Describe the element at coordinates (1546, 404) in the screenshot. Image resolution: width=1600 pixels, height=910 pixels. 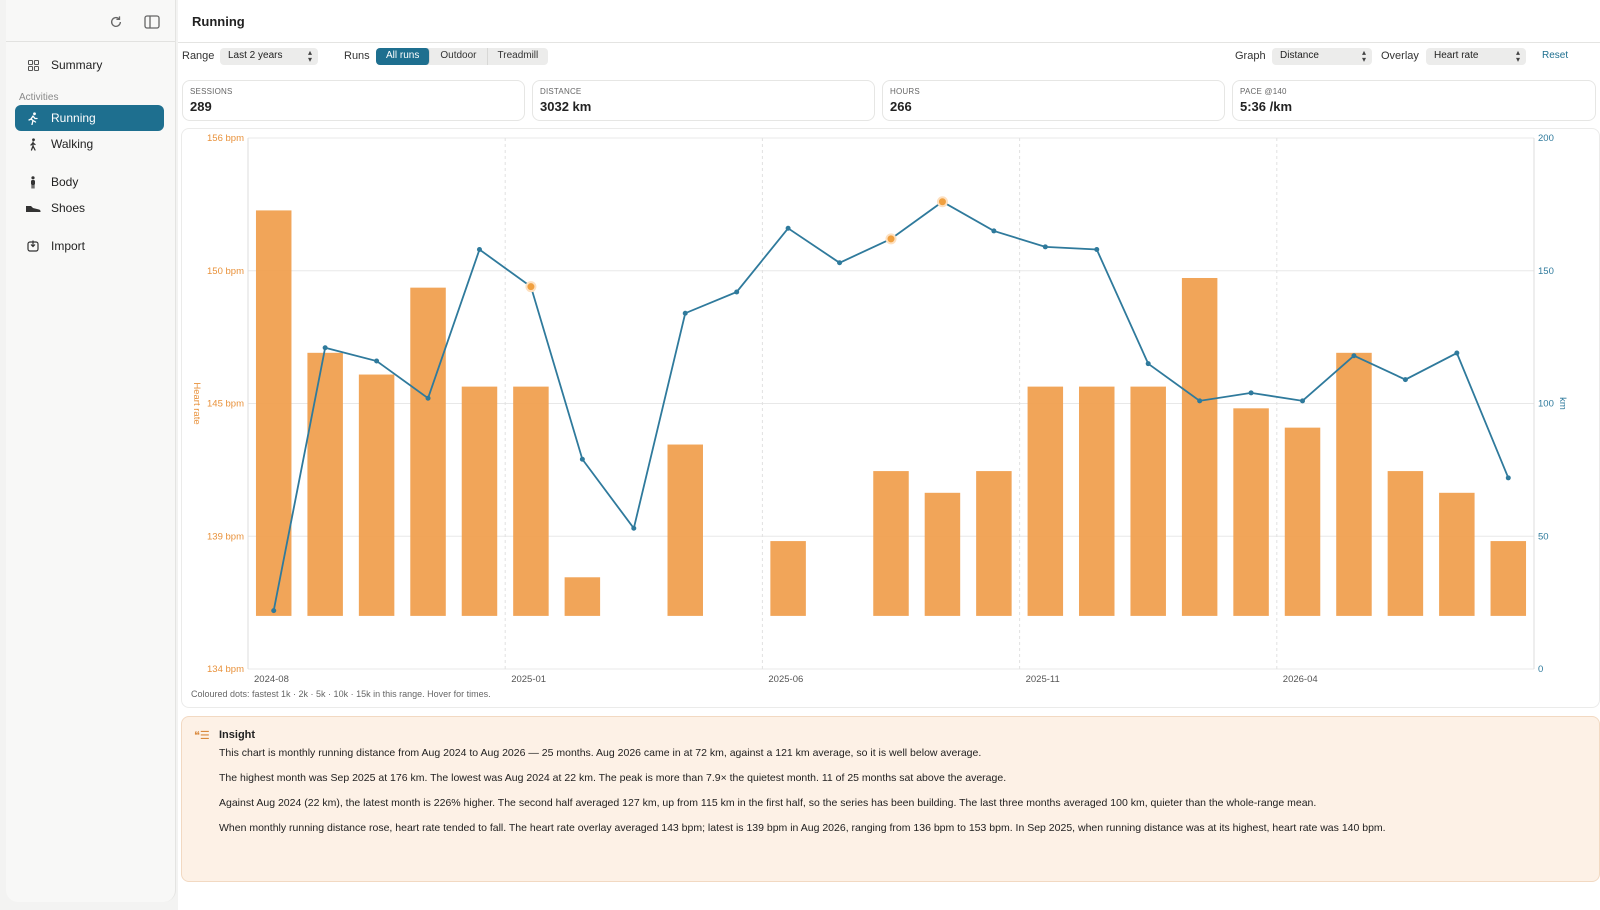
I see `y-right-tick-label: 100` at that location.